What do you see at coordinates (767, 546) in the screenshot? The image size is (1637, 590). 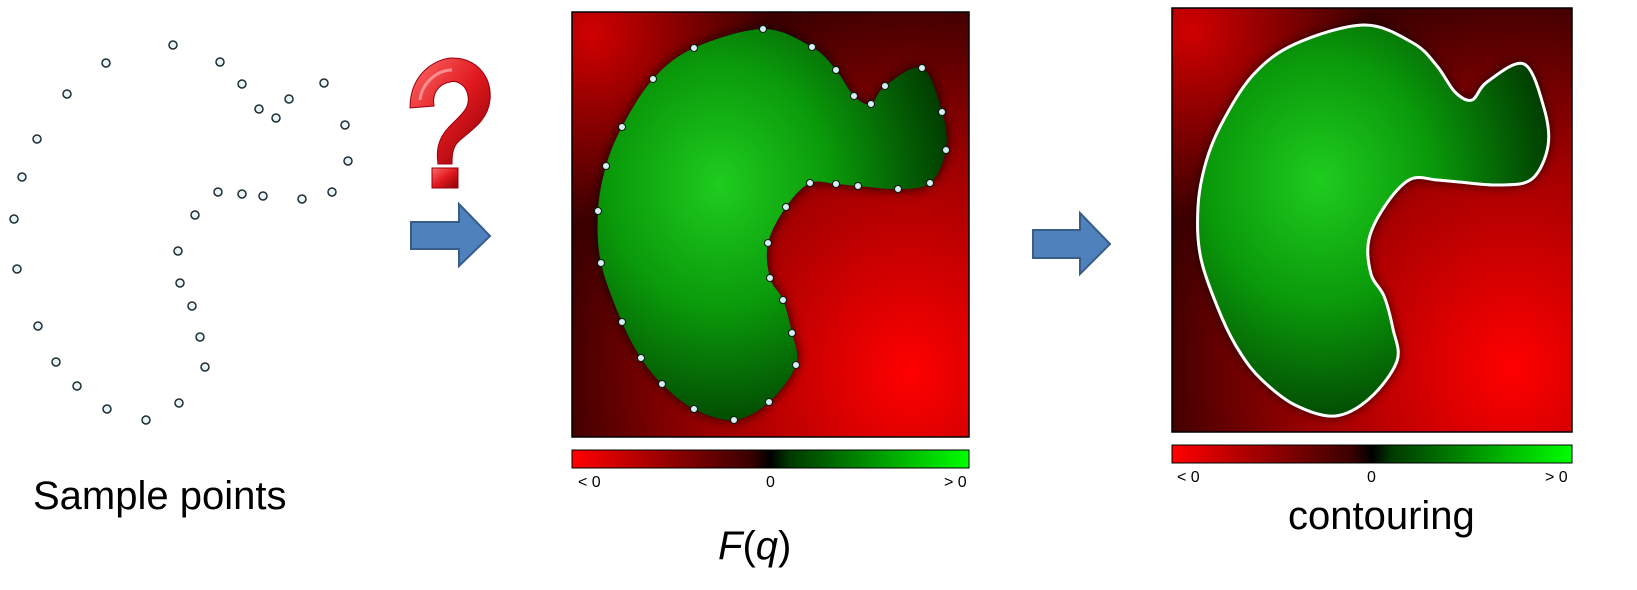 I see `caption-q-symbol: q` at bounding box center [767, 546].